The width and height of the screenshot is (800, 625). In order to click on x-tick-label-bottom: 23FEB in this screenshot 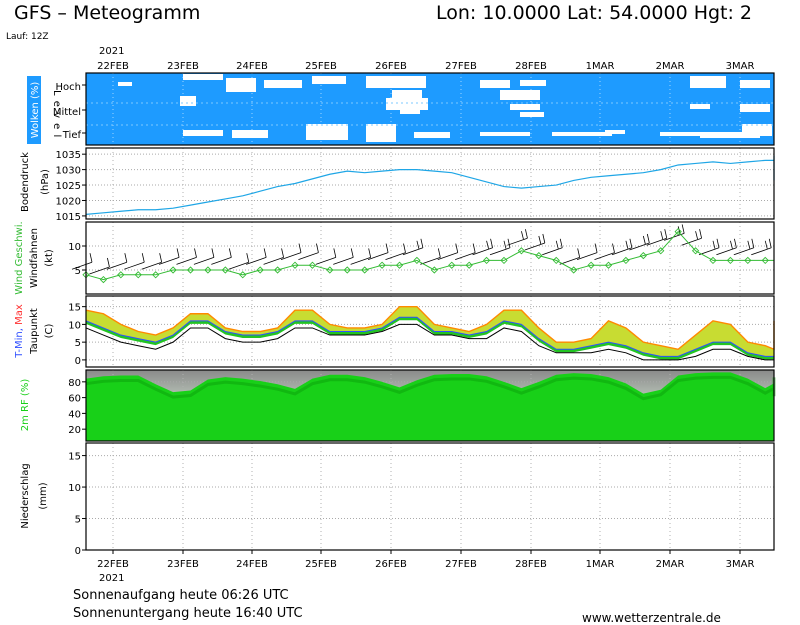, I will do `click(183, 564)`.